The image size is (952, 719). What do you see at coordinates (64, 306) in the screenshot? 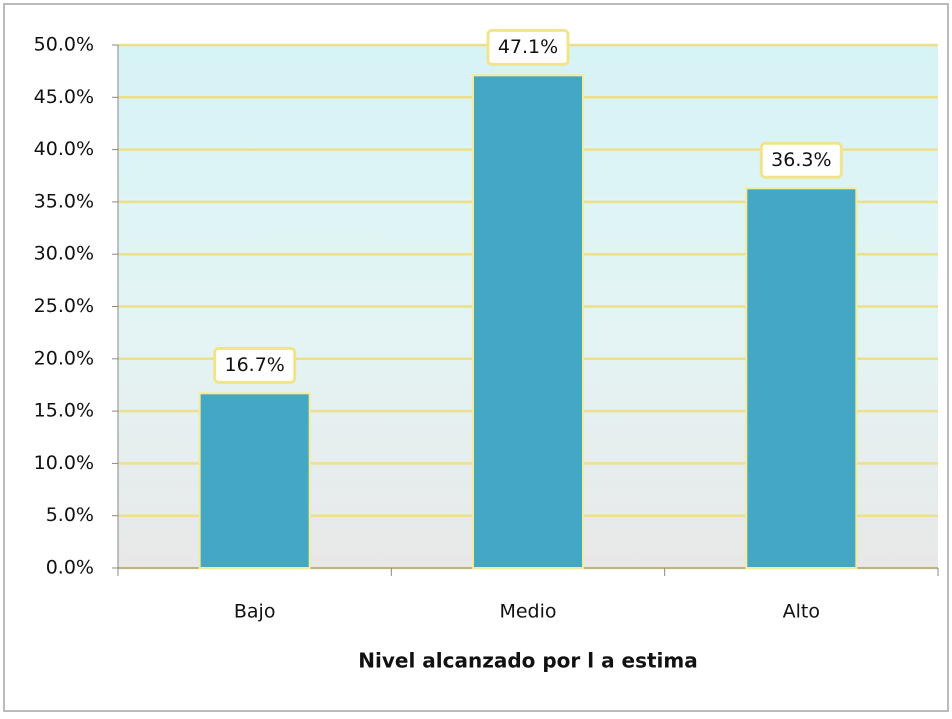
I see `y-tick-label: 25.0%` at bounding box center [64, 306].